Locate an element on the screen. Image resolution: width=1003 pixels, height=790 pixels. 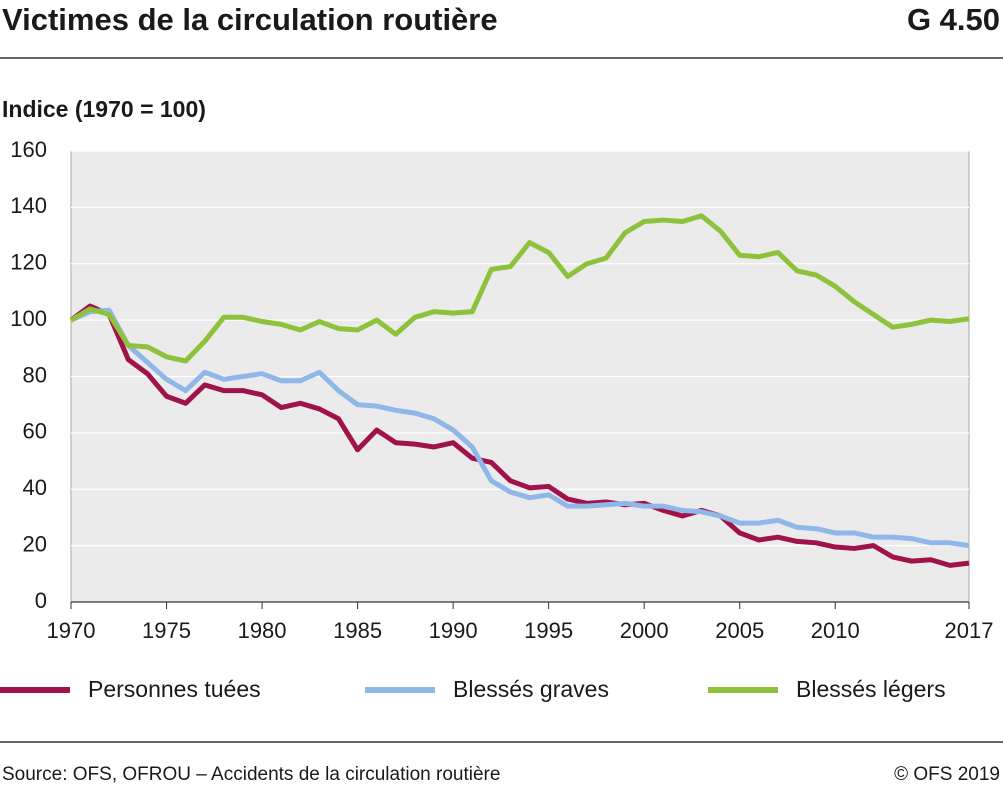
legend-label: Blessés graves is located at coordinates (531, 689).